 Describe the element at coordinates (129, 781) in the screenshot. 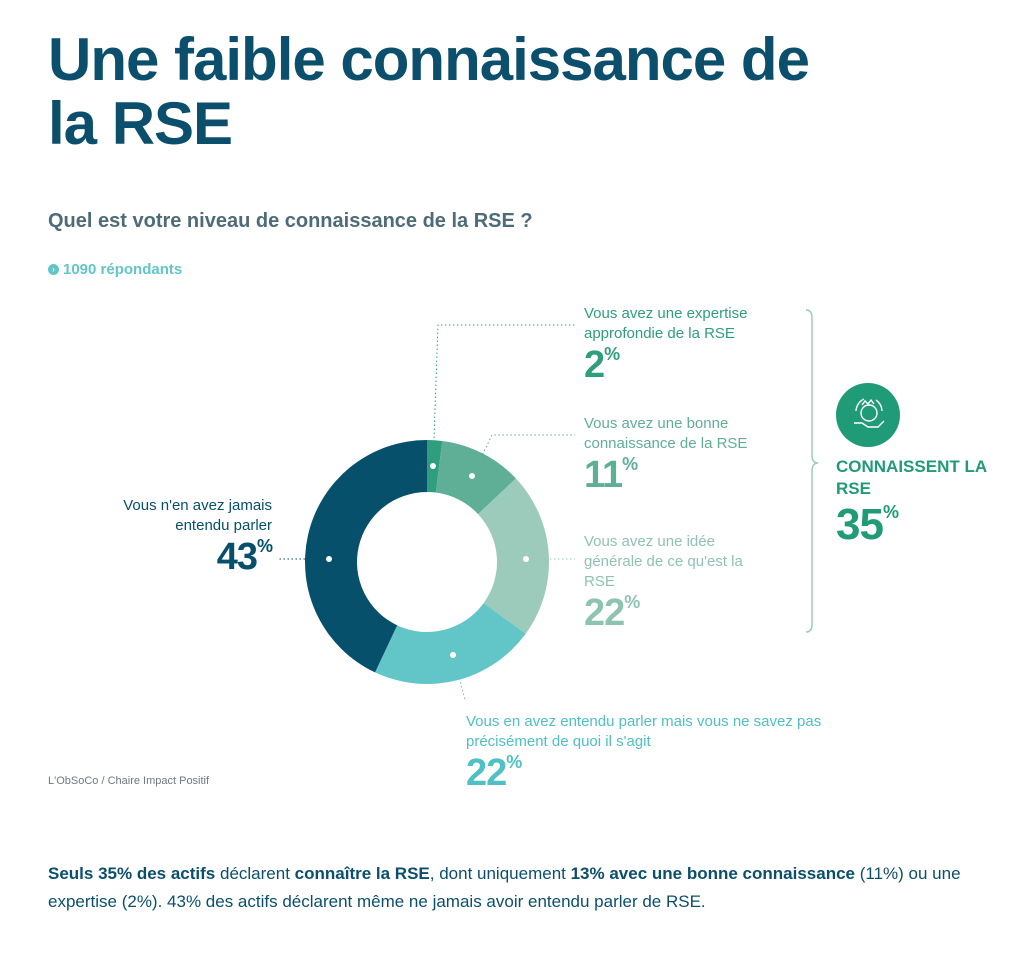

I see `source: L'ObSoCo / Chaire Impact Positif` at that location.